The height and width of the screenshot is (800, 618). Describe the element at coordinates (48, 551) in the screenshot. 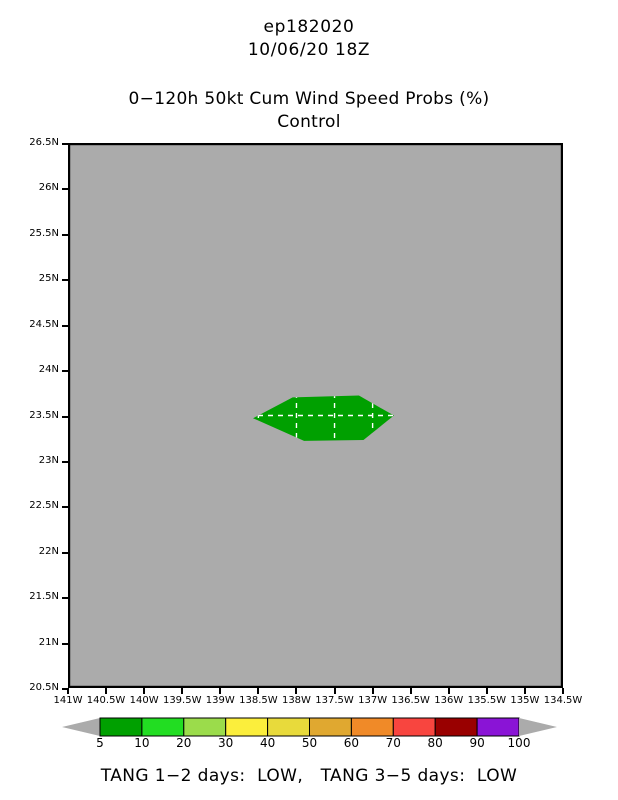

I see `y-axis-tick-label: 22N` at that location.